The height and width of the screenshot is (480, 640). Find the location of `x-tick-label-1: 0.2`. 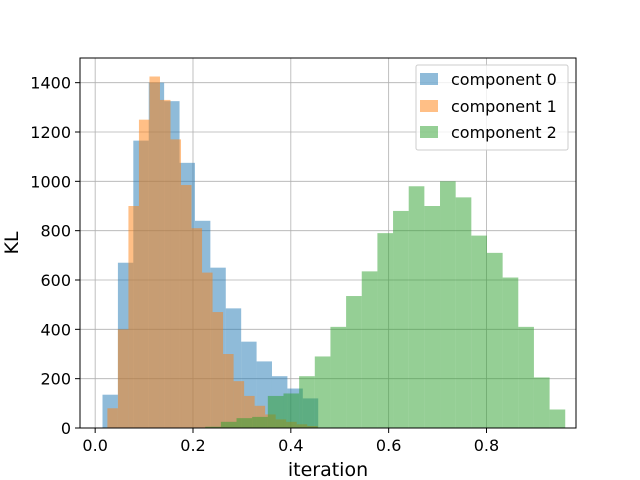

x-tick-label-1: 0.2 is located at coordinates (192, 445).